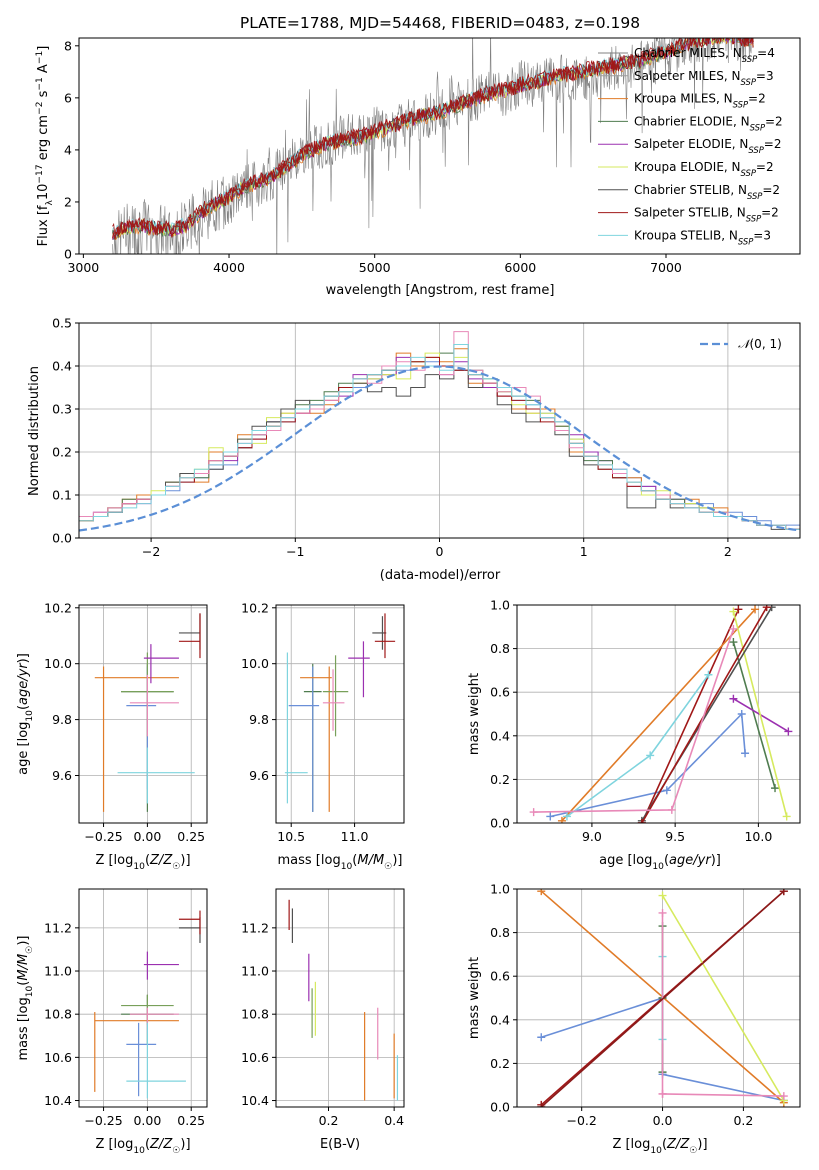 This screenshot has width=819, height=1170. Describe the element at coordinates (663, 1120) in the screenshot. I see `x-tick-label: 0.0` at that location.